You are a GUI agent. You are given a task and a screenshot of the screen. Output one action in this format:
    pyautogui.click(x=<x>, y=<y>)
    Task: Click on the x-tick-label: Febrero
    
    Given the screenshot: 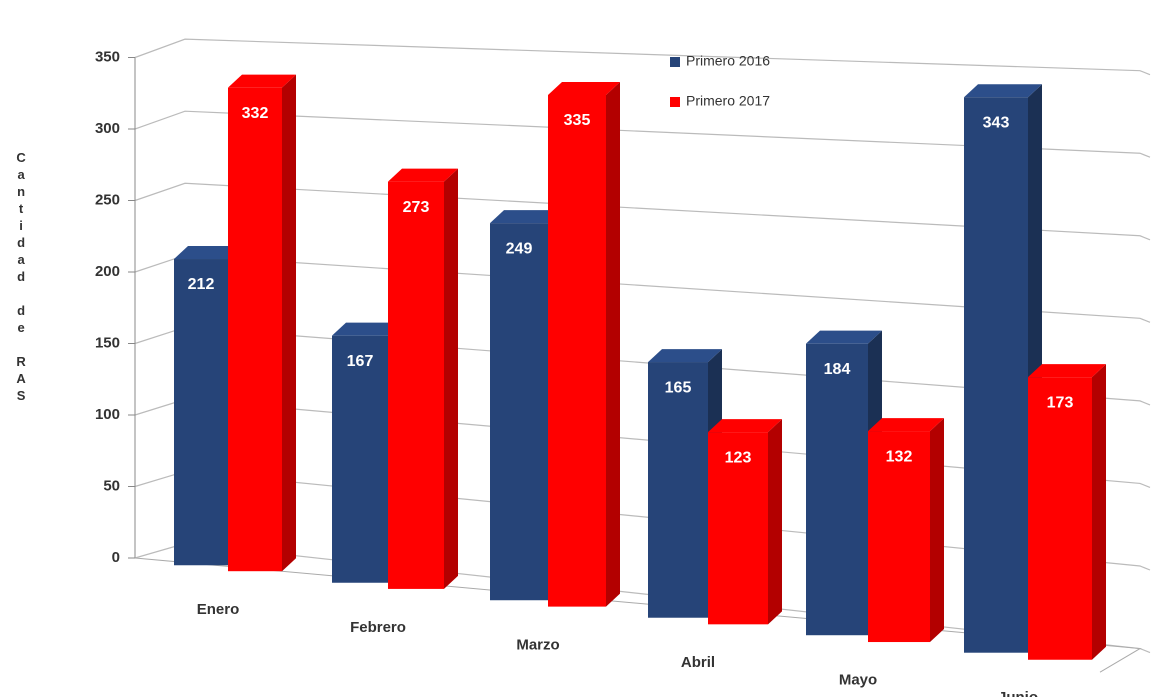 What is the action you would take?
    pyautogui.click(x=378, y=627)
    